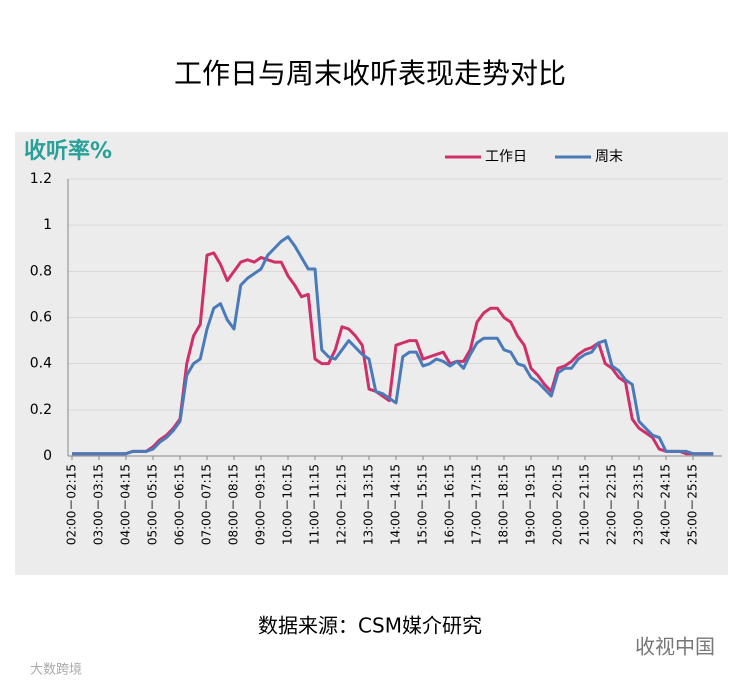  What do you see at coordinates (41, 318) in the screenshot?
I see `y-tick-label: 0.6` at bounding box center [41, 318].